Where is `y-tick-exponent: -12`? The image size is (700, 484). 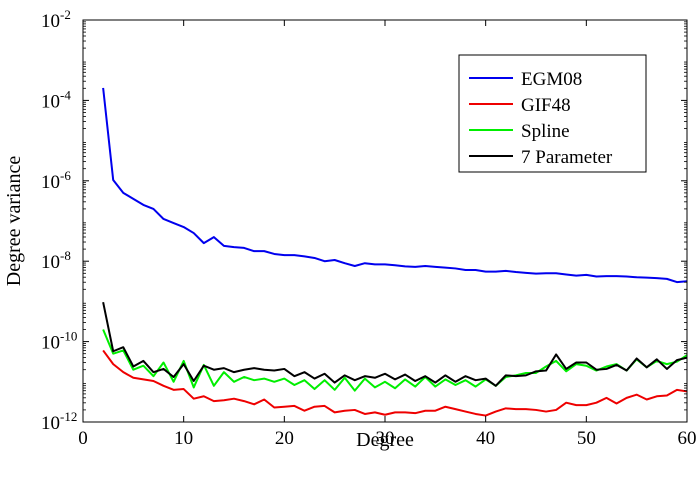
y-tick-exponent: -12 is located at coordinates (68, 416).